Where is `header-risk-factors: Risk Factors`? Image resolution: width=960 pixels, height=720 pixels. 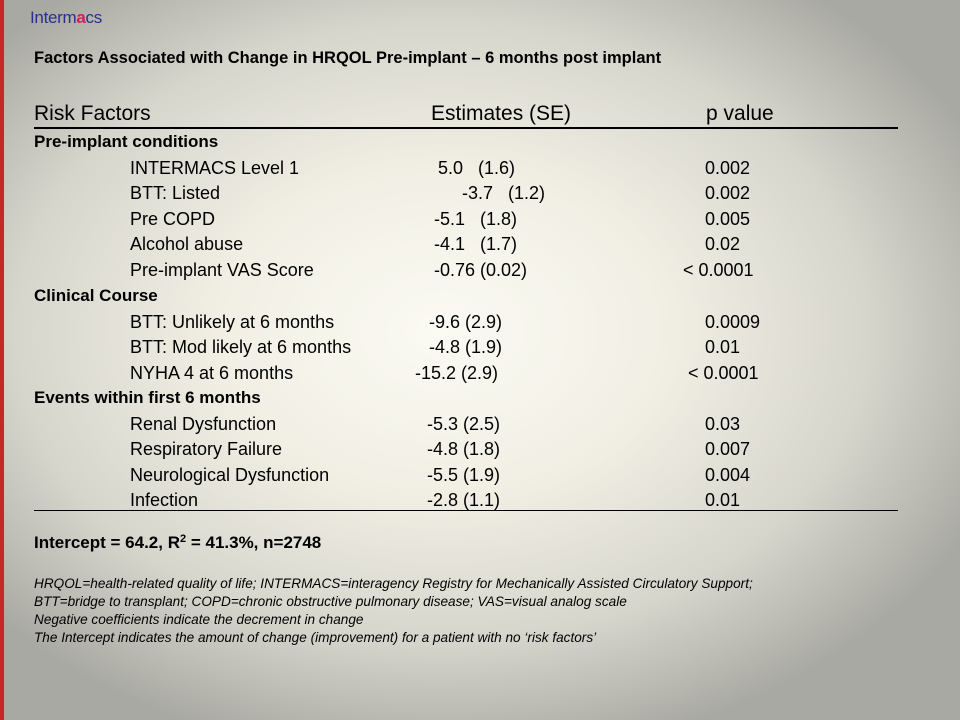 header-risk-factors: Risk Factors is located at coordinates (92, 113).